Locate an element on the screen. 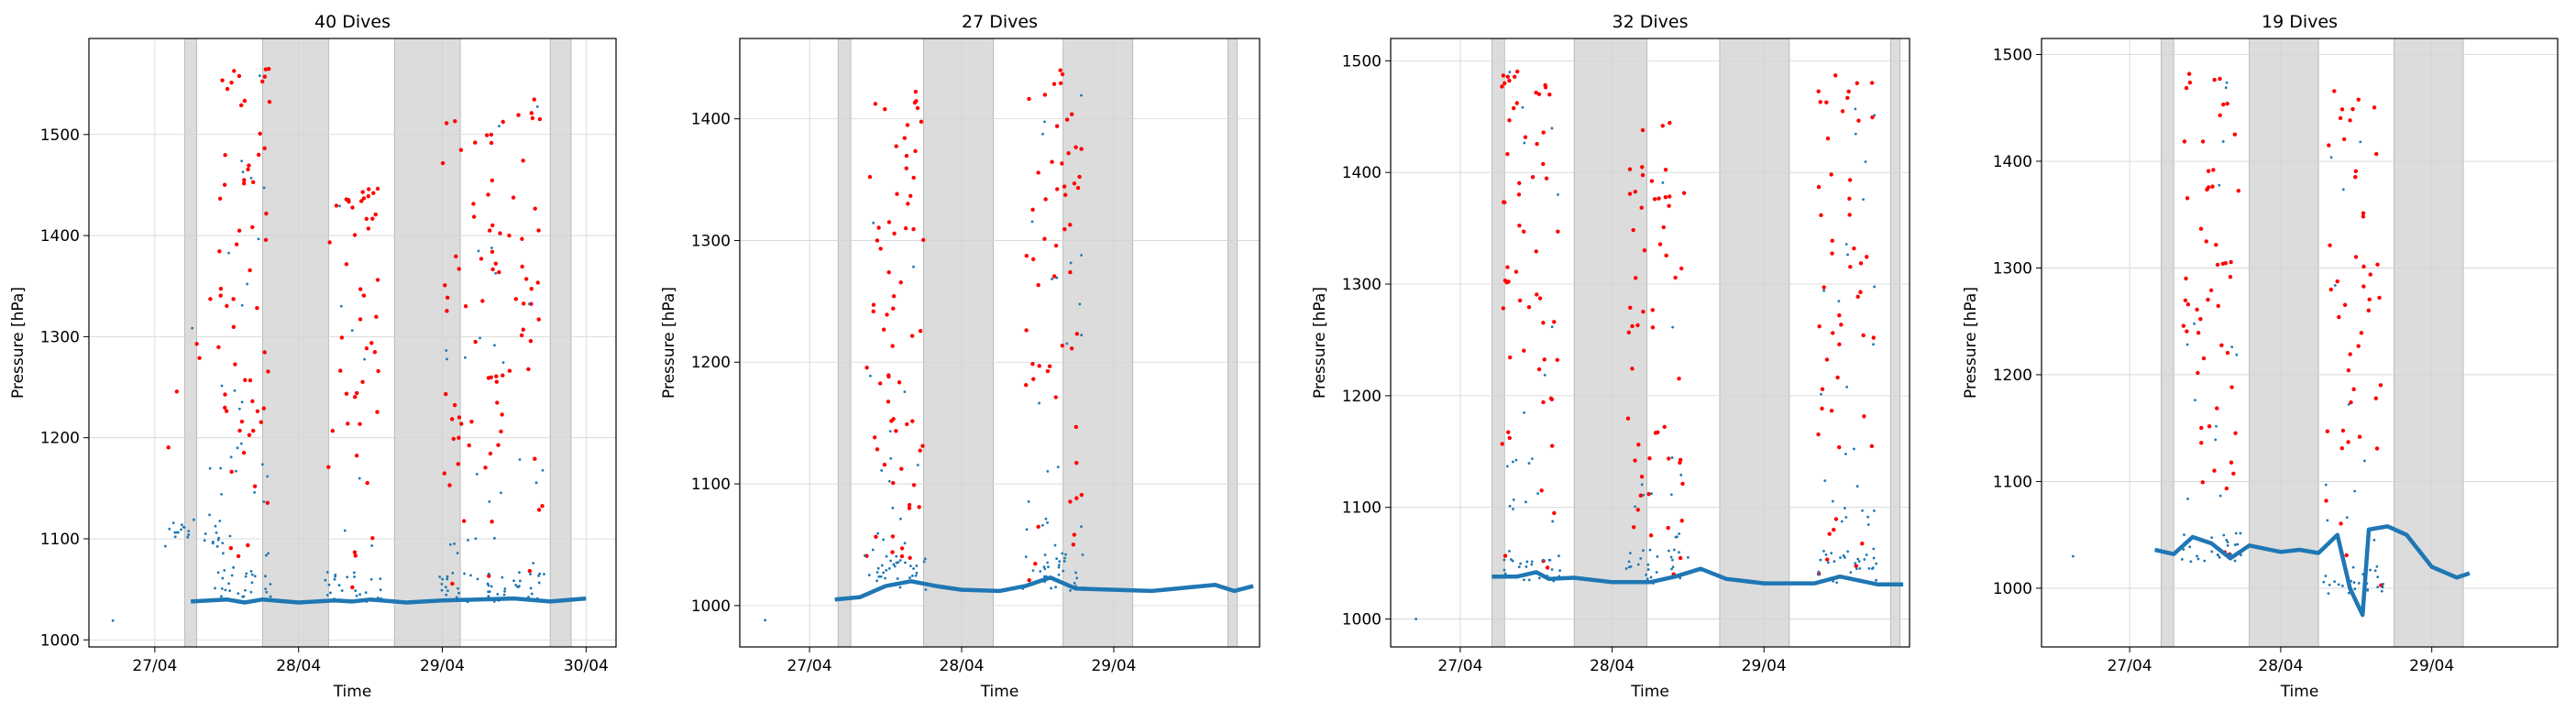  outlier-point is located at coordinates (113, 620).